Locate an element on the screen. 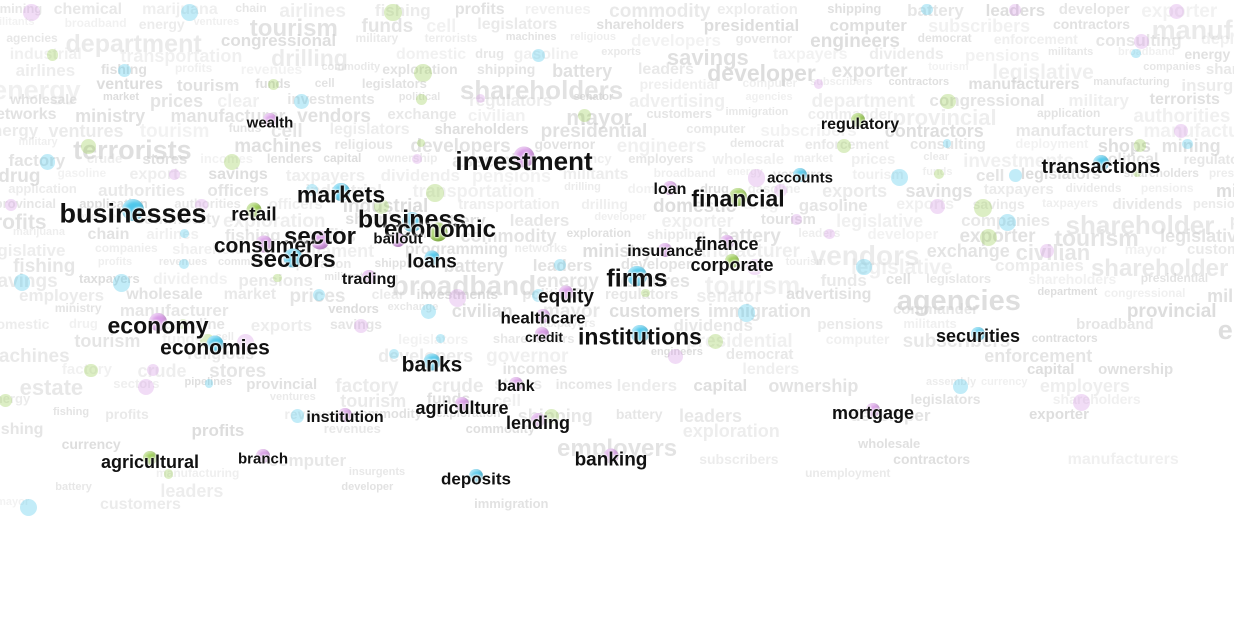  economies-term-label: economies is located at coordinates (215, 348).